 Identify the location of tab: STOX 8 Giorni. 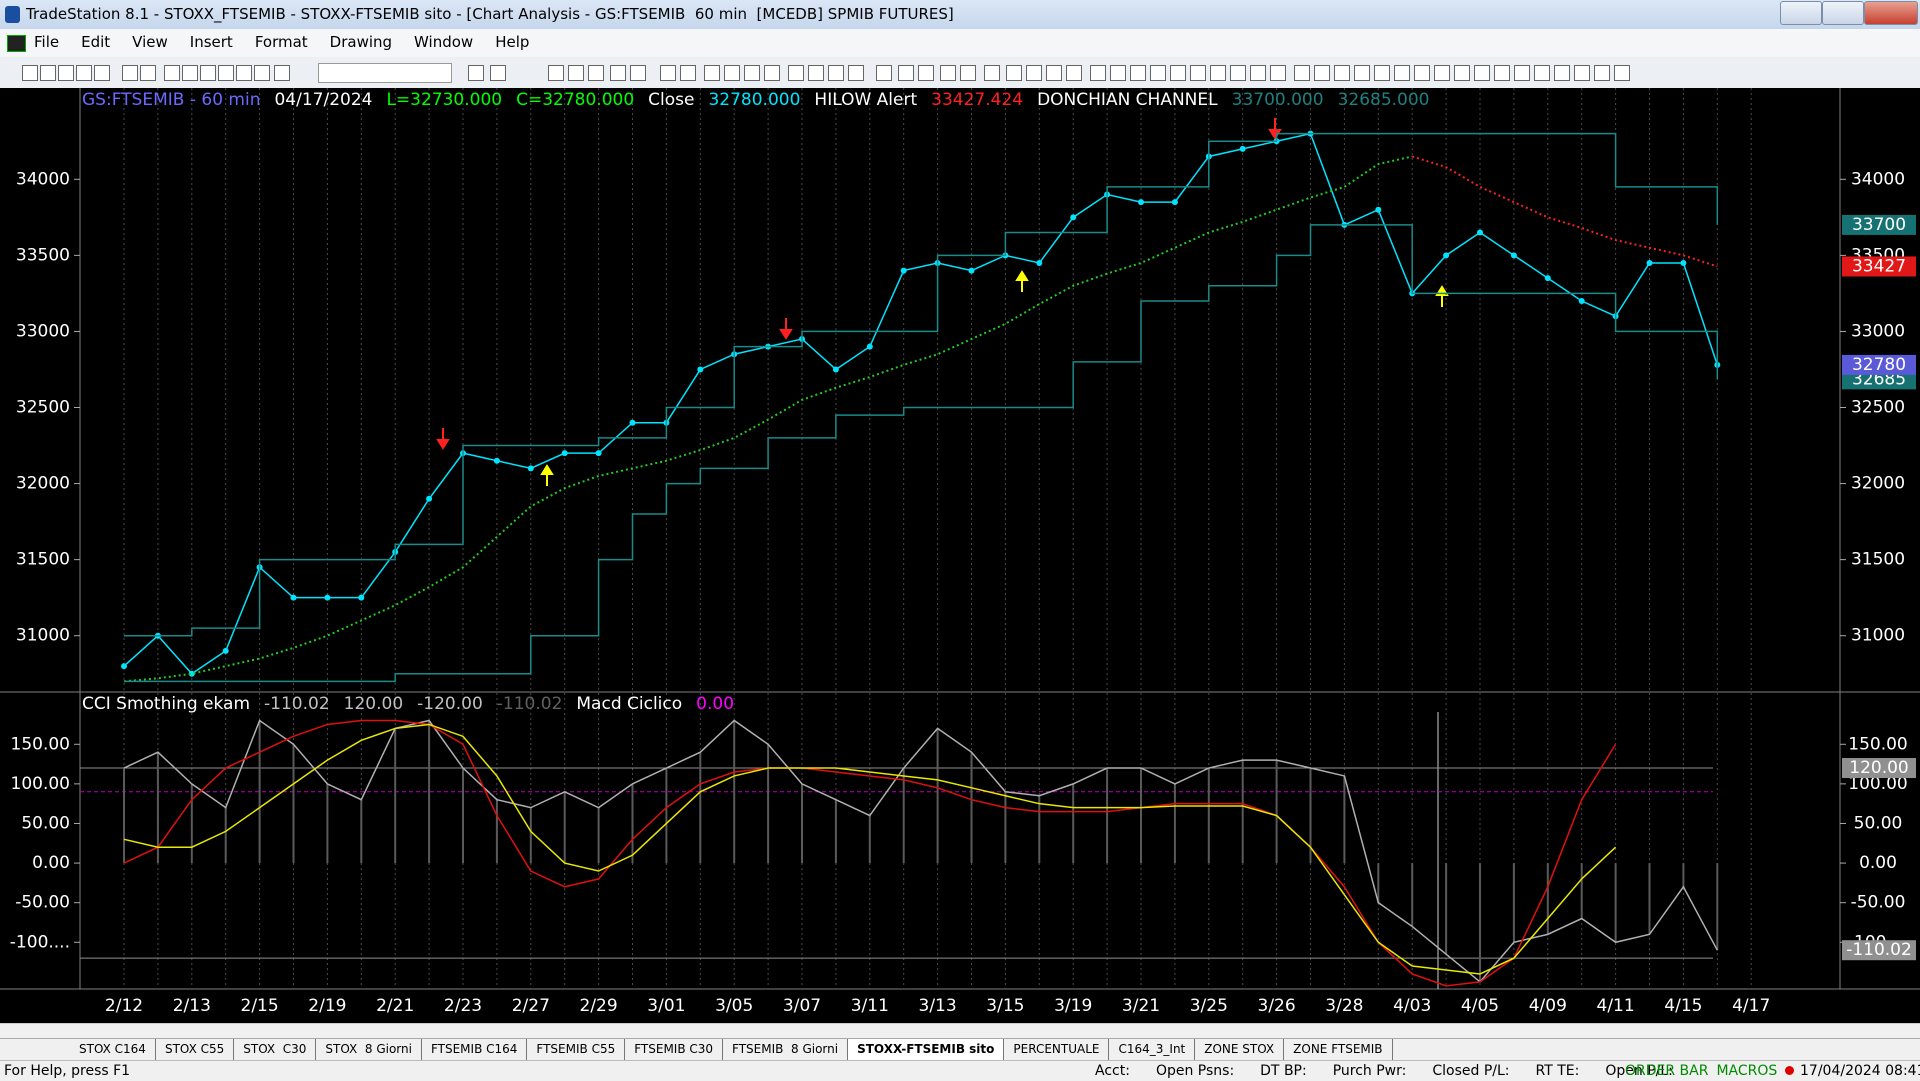
(369, 1049).